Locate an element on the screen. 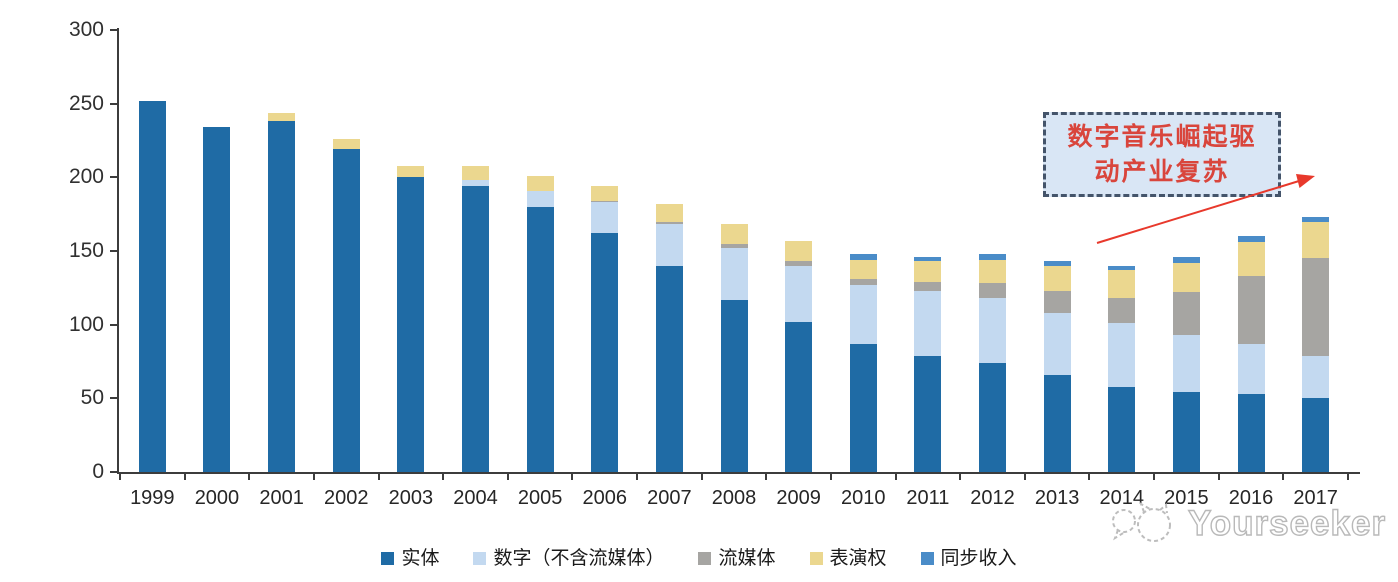  bar-segment-表演权-2007 is located at coordinates (669, 212).